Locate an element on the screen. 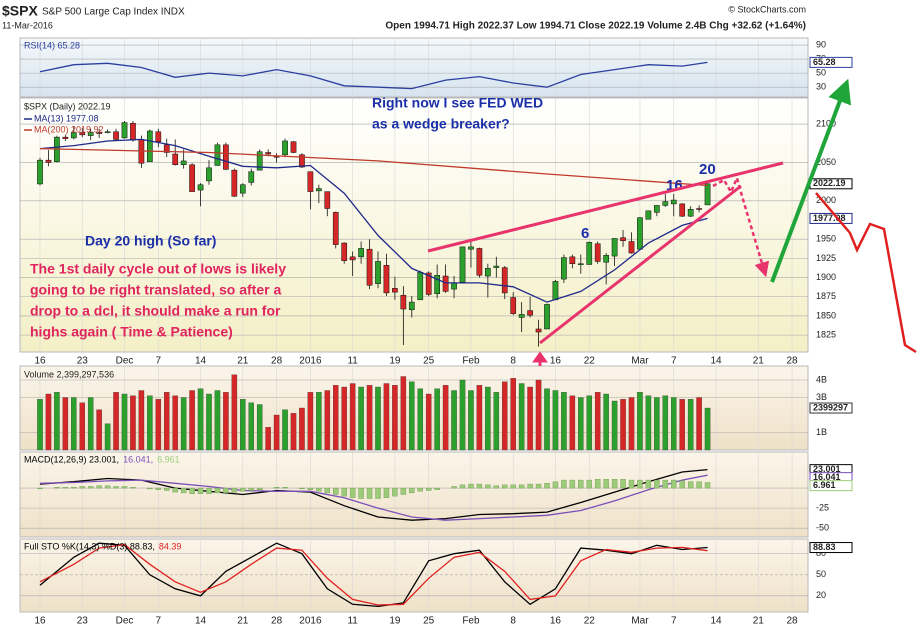 The height and width of the screenshot is (644, 917). credit: © StockCharts.com is located at coordinates (767, 9).